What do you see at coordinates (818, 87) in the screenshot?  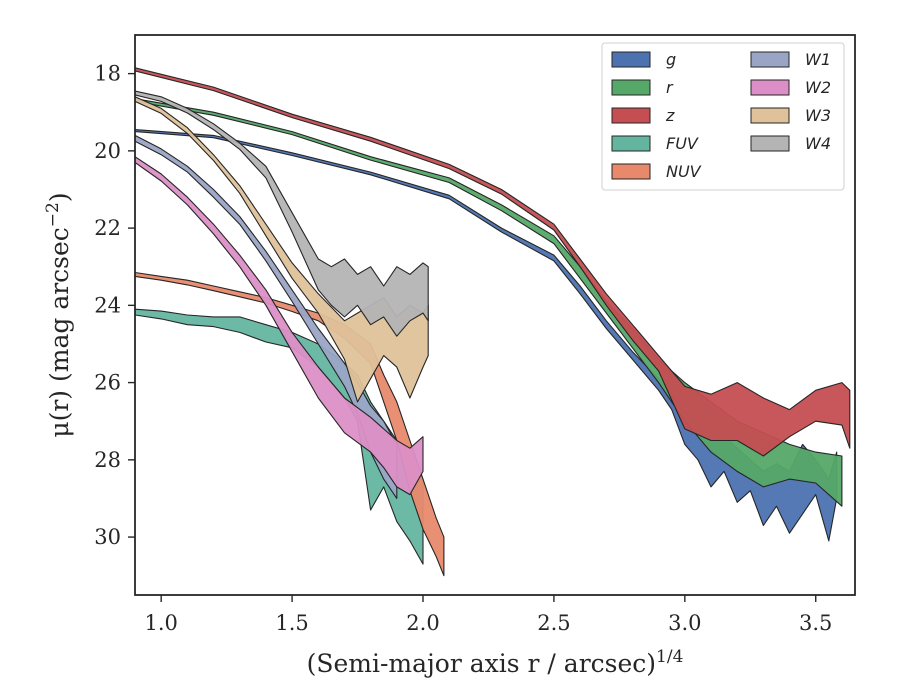 I see `legend-label-w2: W2` at bounding box center [818, 87].